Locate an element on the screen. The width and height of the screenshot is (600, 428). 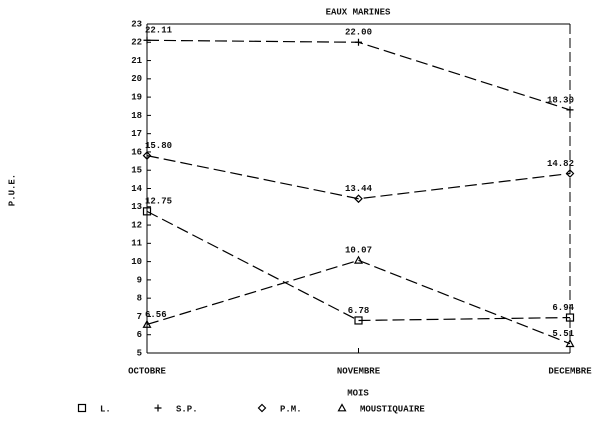
y-tick-label: 17 is located at coordinates (136, 134).